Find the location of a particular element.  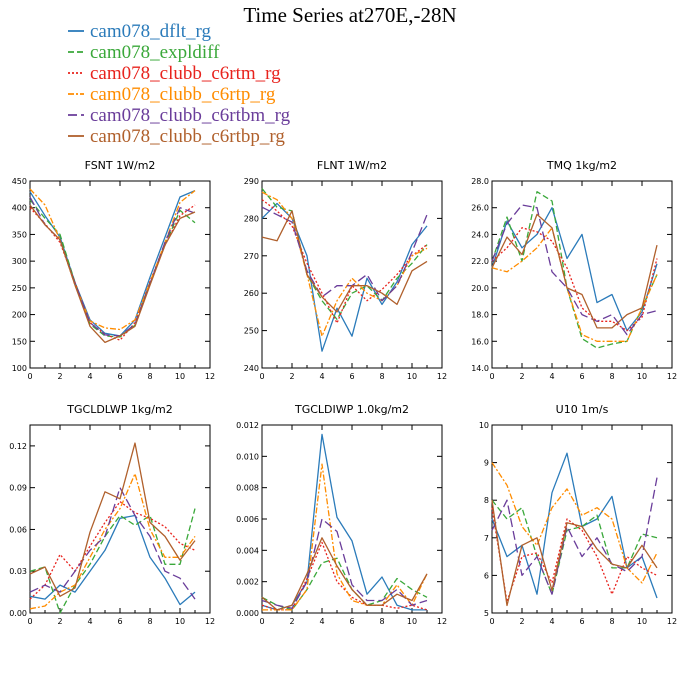

y-tick-label: 0.12 is located at coordinates (18, 446).